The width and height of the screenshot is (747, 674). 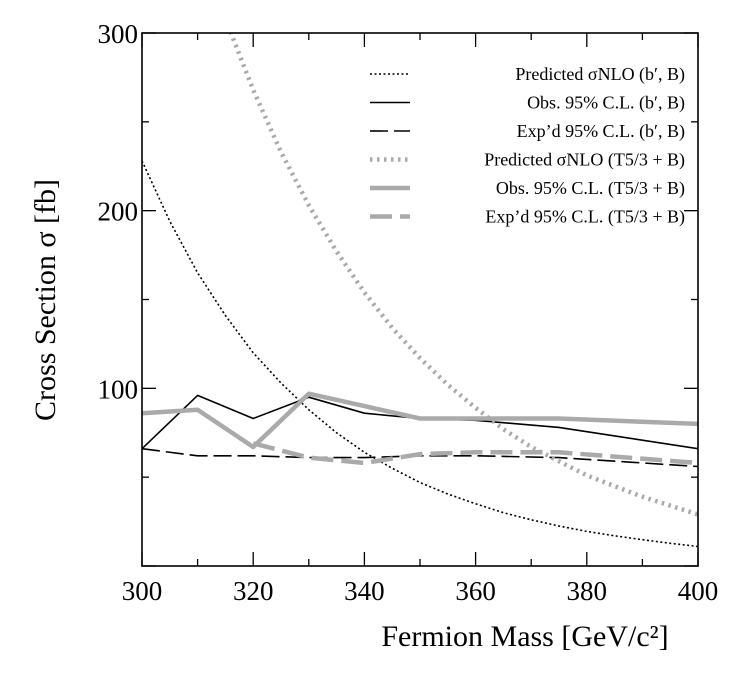 I want to click on y-tick-label: 100, so click(x=118, y=389).